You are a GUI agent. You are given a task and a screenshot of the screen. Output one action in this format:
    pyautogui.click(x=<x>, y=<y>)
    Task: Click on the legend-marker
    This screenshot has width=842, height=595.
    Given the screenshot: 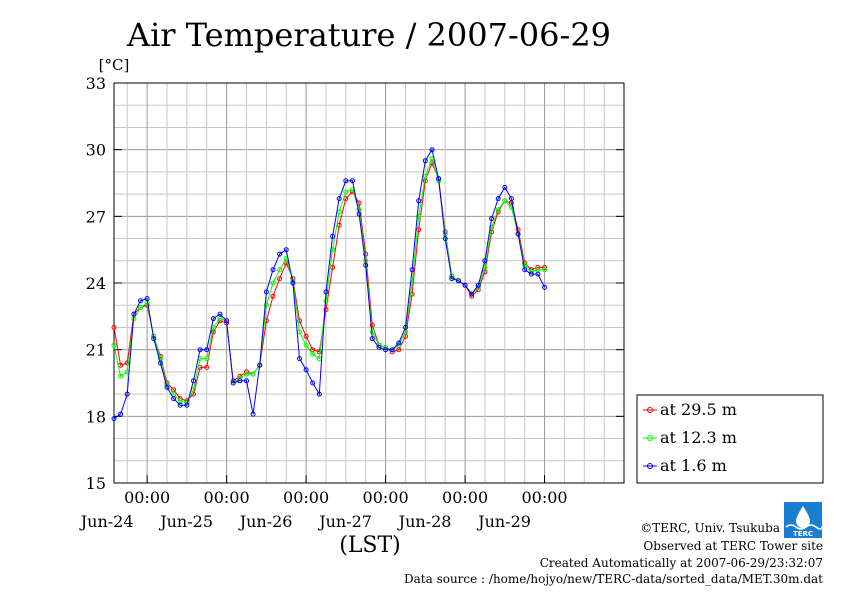 What is the action you would take?
    pyautogui.click(x=650, y=438)
    